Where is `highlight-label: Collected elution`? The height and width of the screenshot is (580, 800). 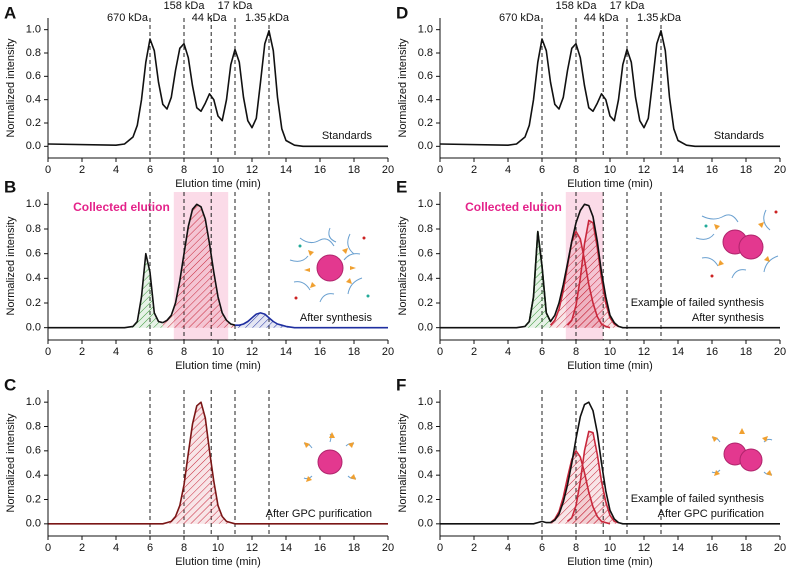 highlight-label: Collected elution is located at coordinates (121, 207).